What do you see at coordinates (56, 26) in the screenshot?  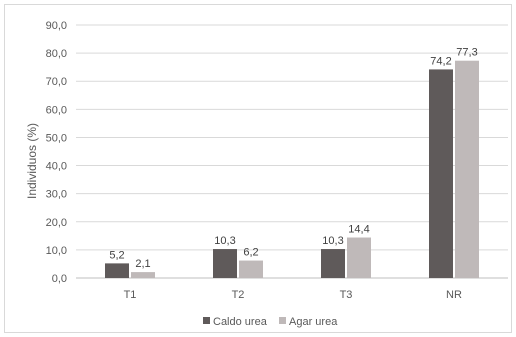 I see `y-tick-label: 90,0` at bounding box center [56, 26].